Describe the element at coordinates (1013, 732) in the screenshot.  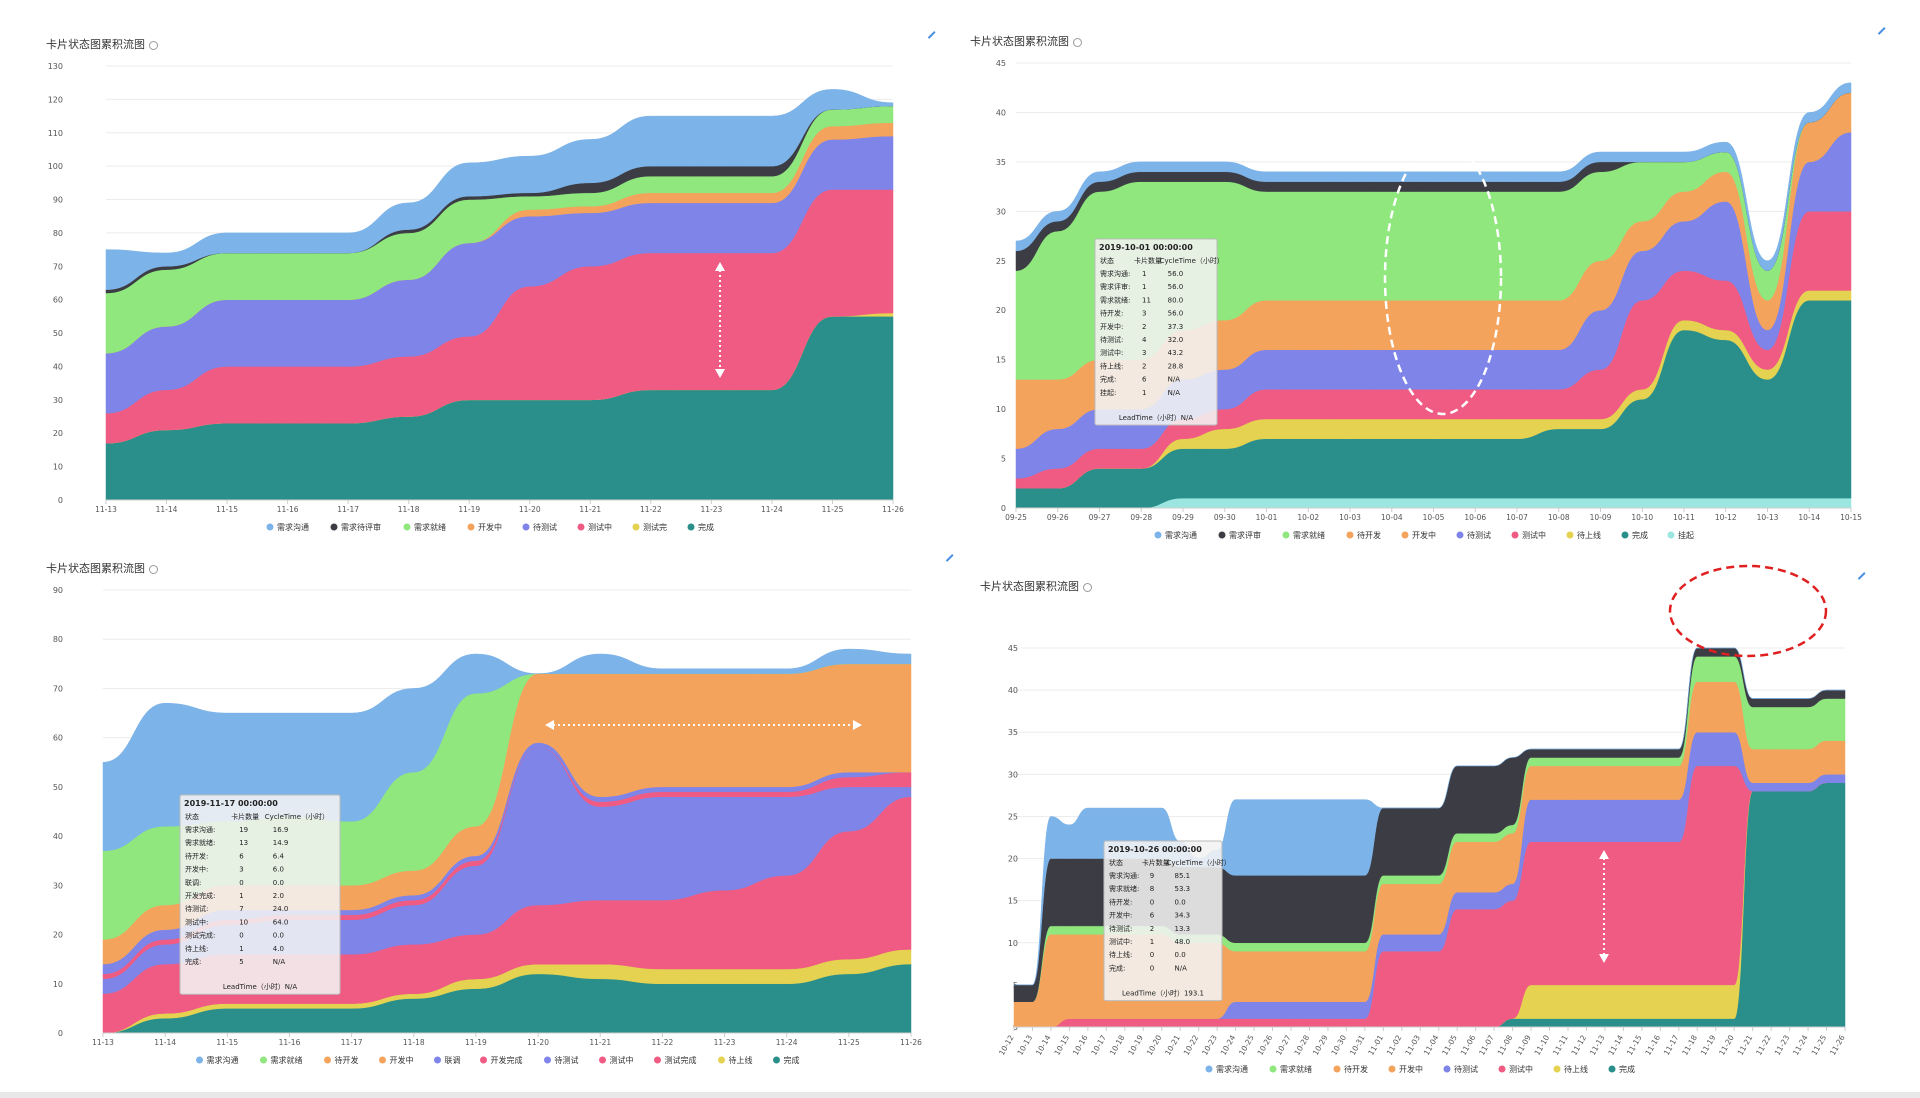
I see `y-tick-label: 35` at that location.